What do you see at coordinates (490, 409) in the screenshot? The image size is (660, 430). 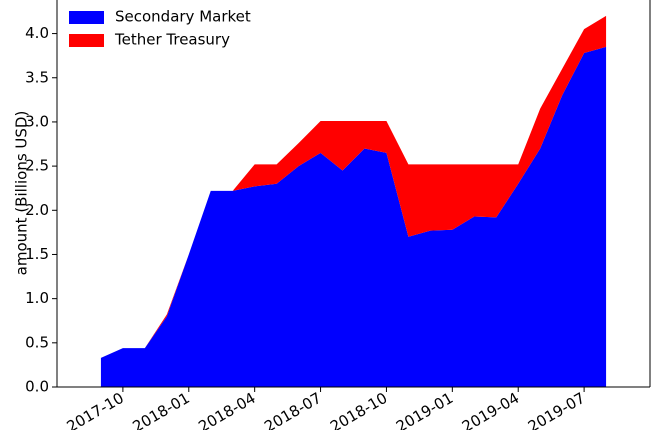 I see `x-tick-label: 2019-04` at bounding box center [490, 409].